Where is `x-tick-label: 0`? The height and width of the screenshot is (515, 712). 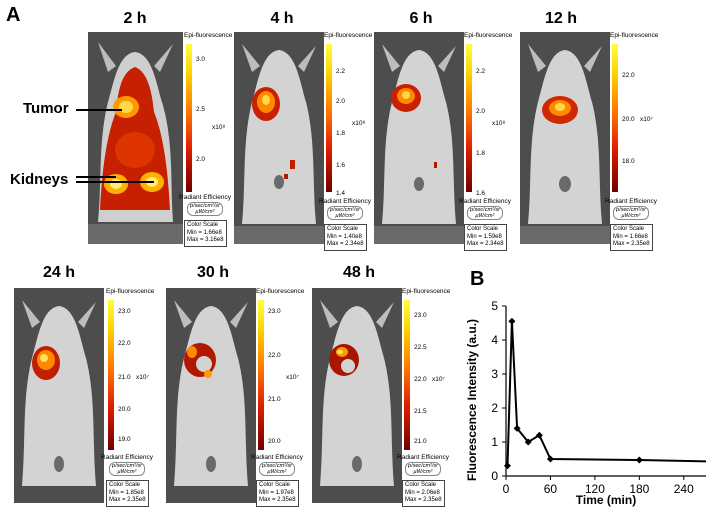
x-tick-label: 0 is located at coordinates (506, 489).